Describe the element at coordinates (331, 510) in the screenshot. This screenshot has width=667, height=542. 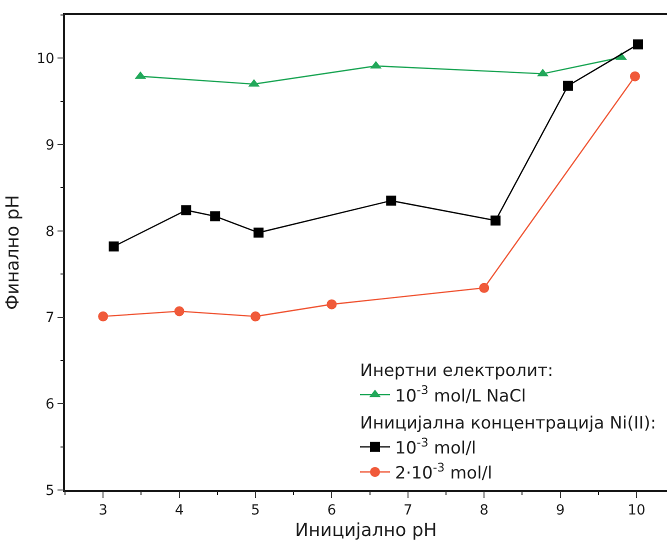
I see `x-tick-label: 6` at that location.